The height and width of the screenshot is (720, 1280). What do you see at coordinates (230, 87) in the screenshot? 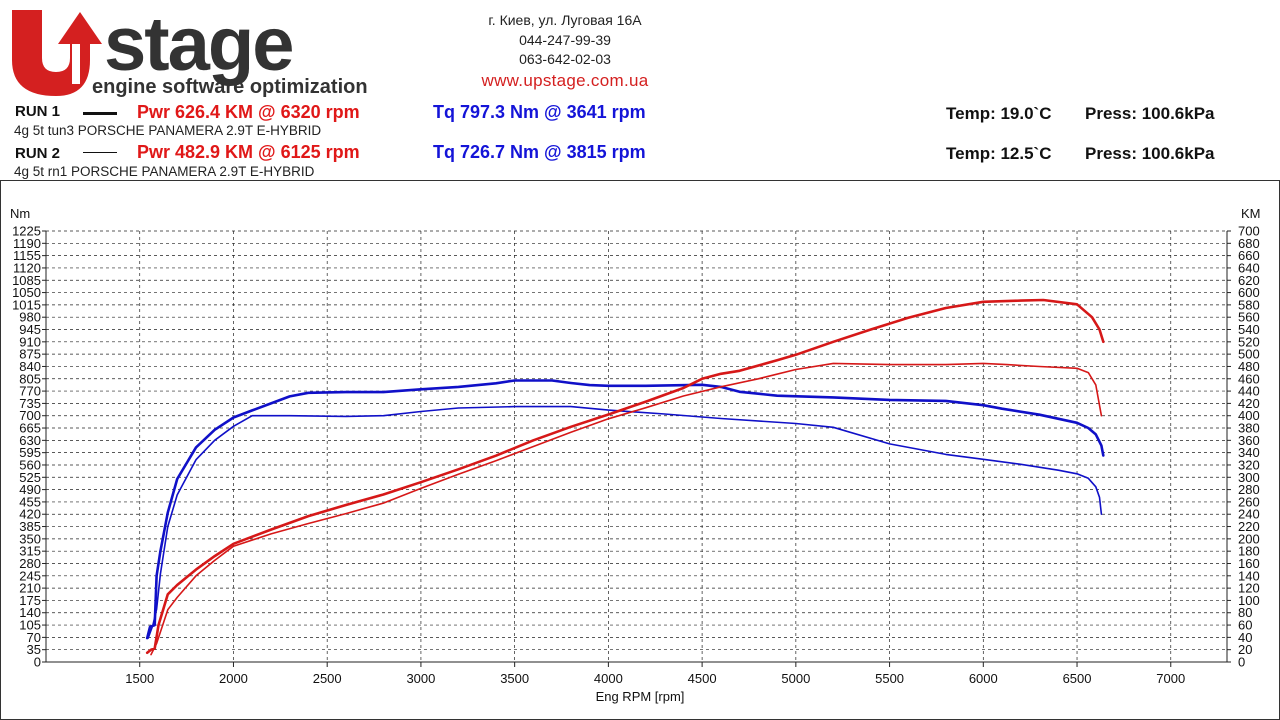
I see `logo-tagline: engine software optimization` at bounding box center [230, 87].